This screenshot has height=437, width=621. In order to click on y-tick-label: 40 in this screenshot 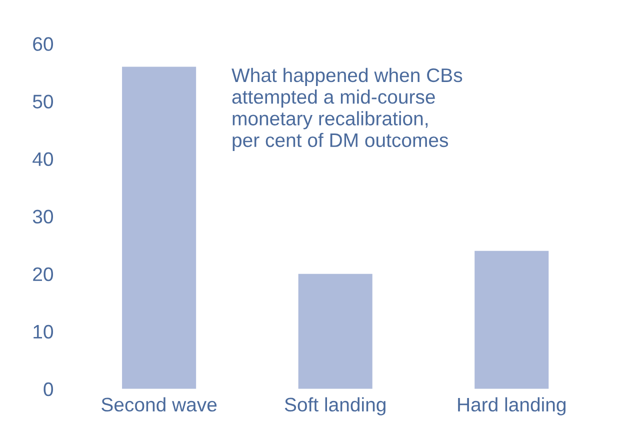, I will do `click(43, 159)`.